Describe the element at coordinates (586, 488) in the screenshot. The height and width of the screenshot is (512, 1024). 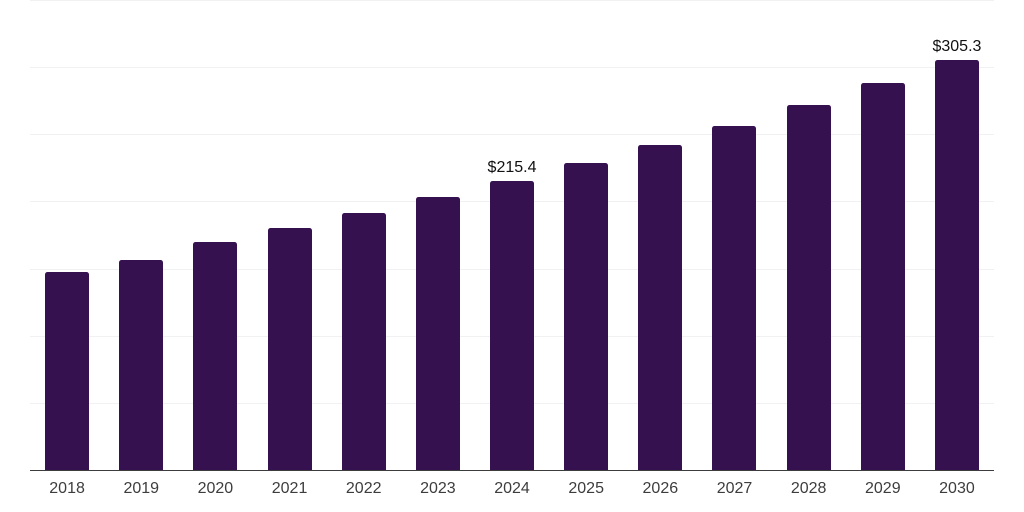
I see `x-tick-2025: 2025` at that location.